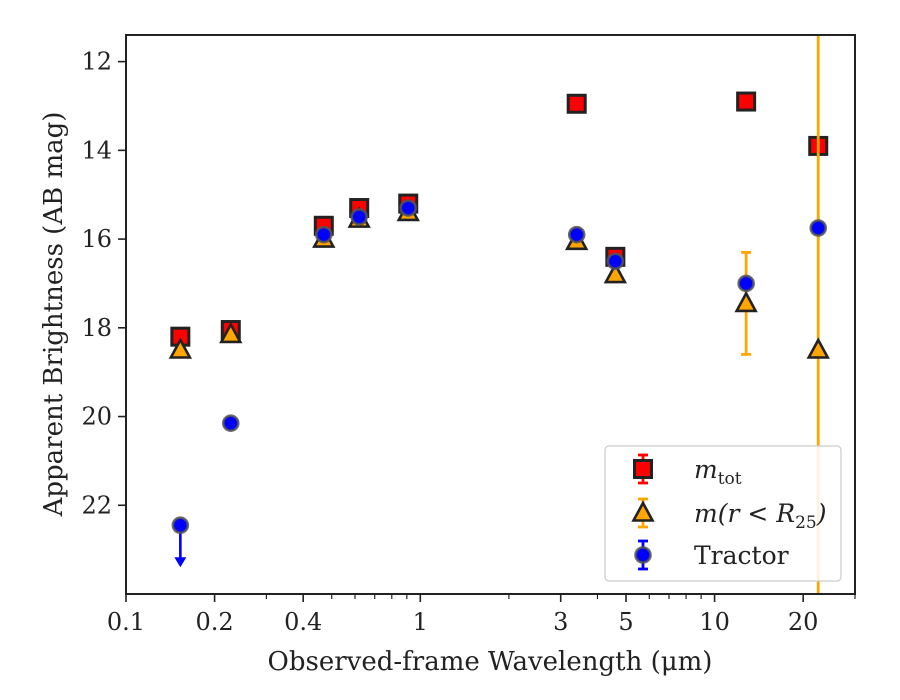 The height and width of the screenshot is (700, 900). What do you see at coordinates (643, 469) in the screenshot?
I see `legend-marker-square` at bounding box center [643, 469].